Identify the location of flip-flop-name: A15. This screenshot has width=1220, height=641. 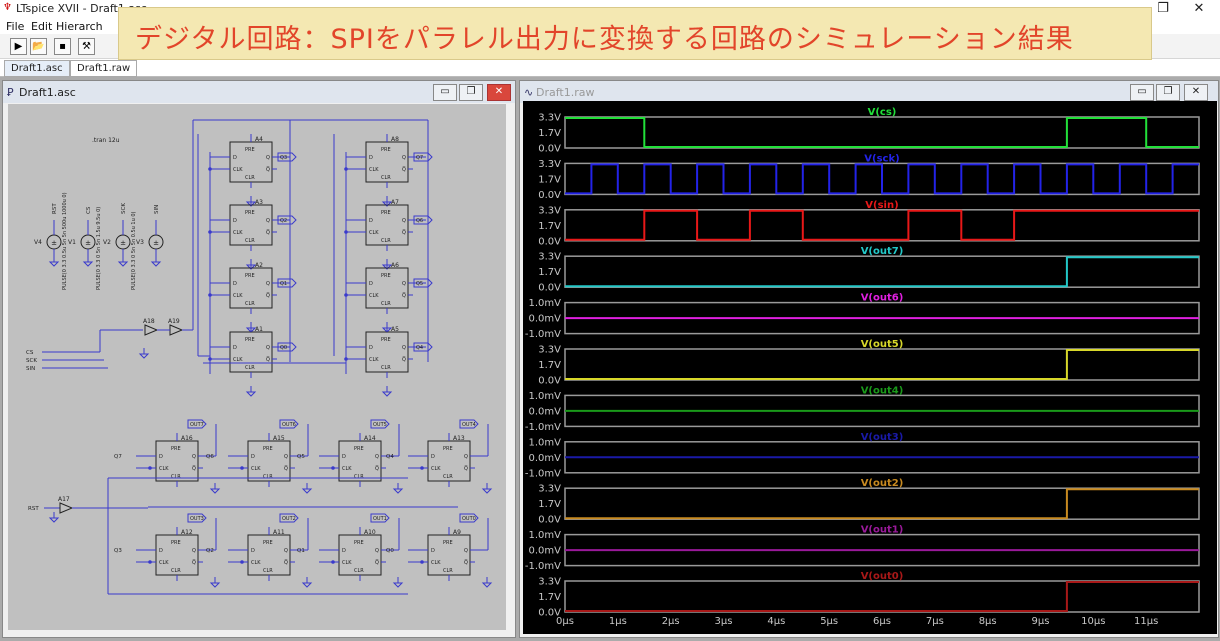
(279, 438).